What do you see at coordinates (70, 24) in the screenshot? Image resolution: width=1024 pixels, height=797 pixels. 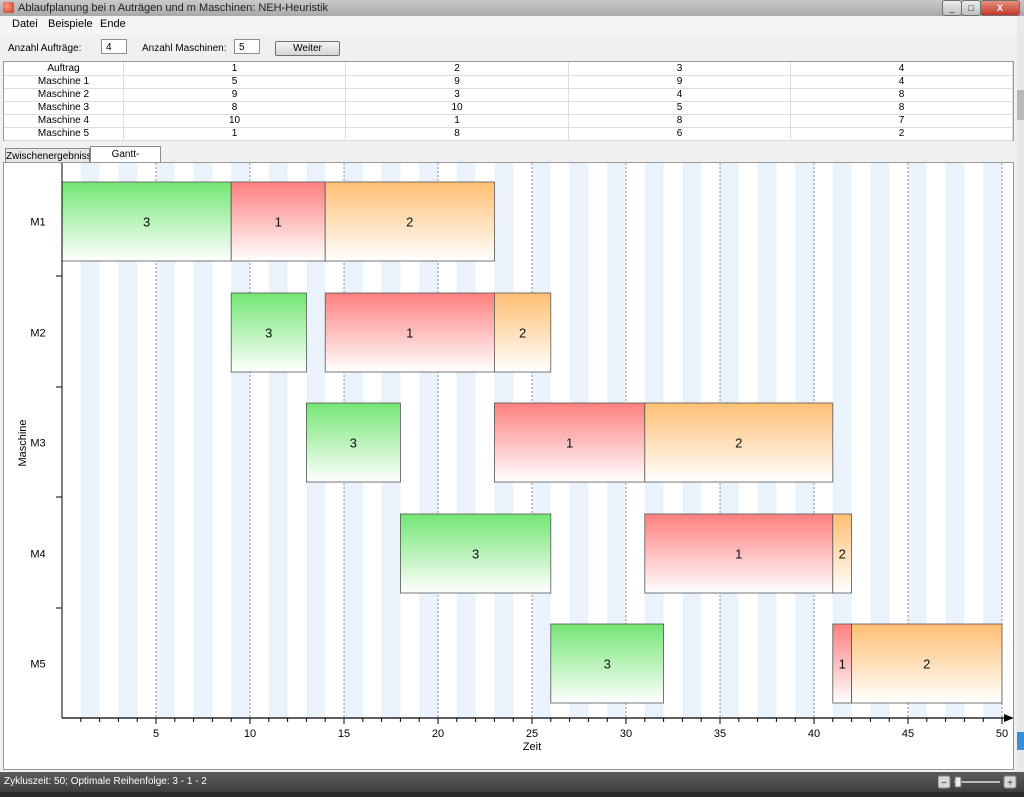 I see `menu-beispiele: Beispiele` at bounding box center [70, 24].